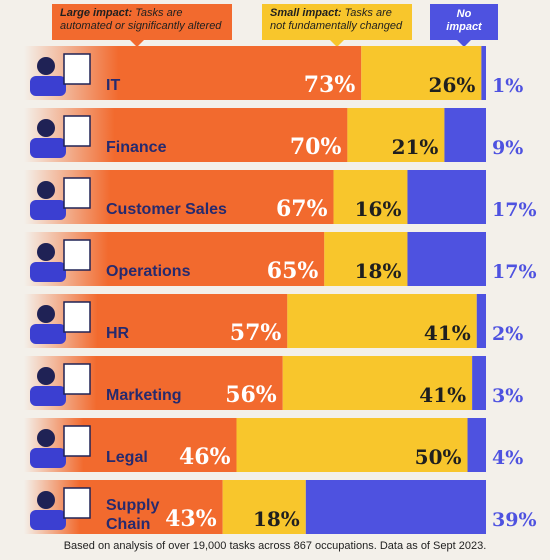  What do you see at coordinates (438, 457) in the screenshot?
I see `value-small-legal: 50%` at bounding box center [438, 457].